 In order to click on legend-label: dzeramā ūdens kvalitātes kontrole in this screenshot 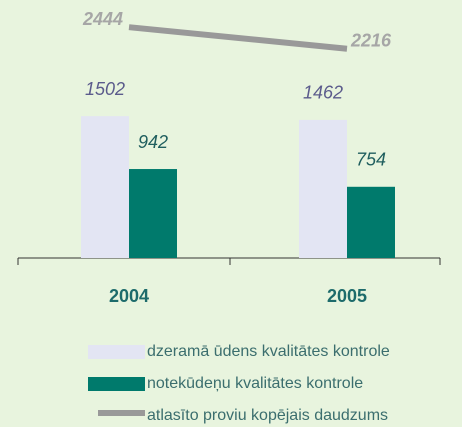, I will do `click(268, 351)`.